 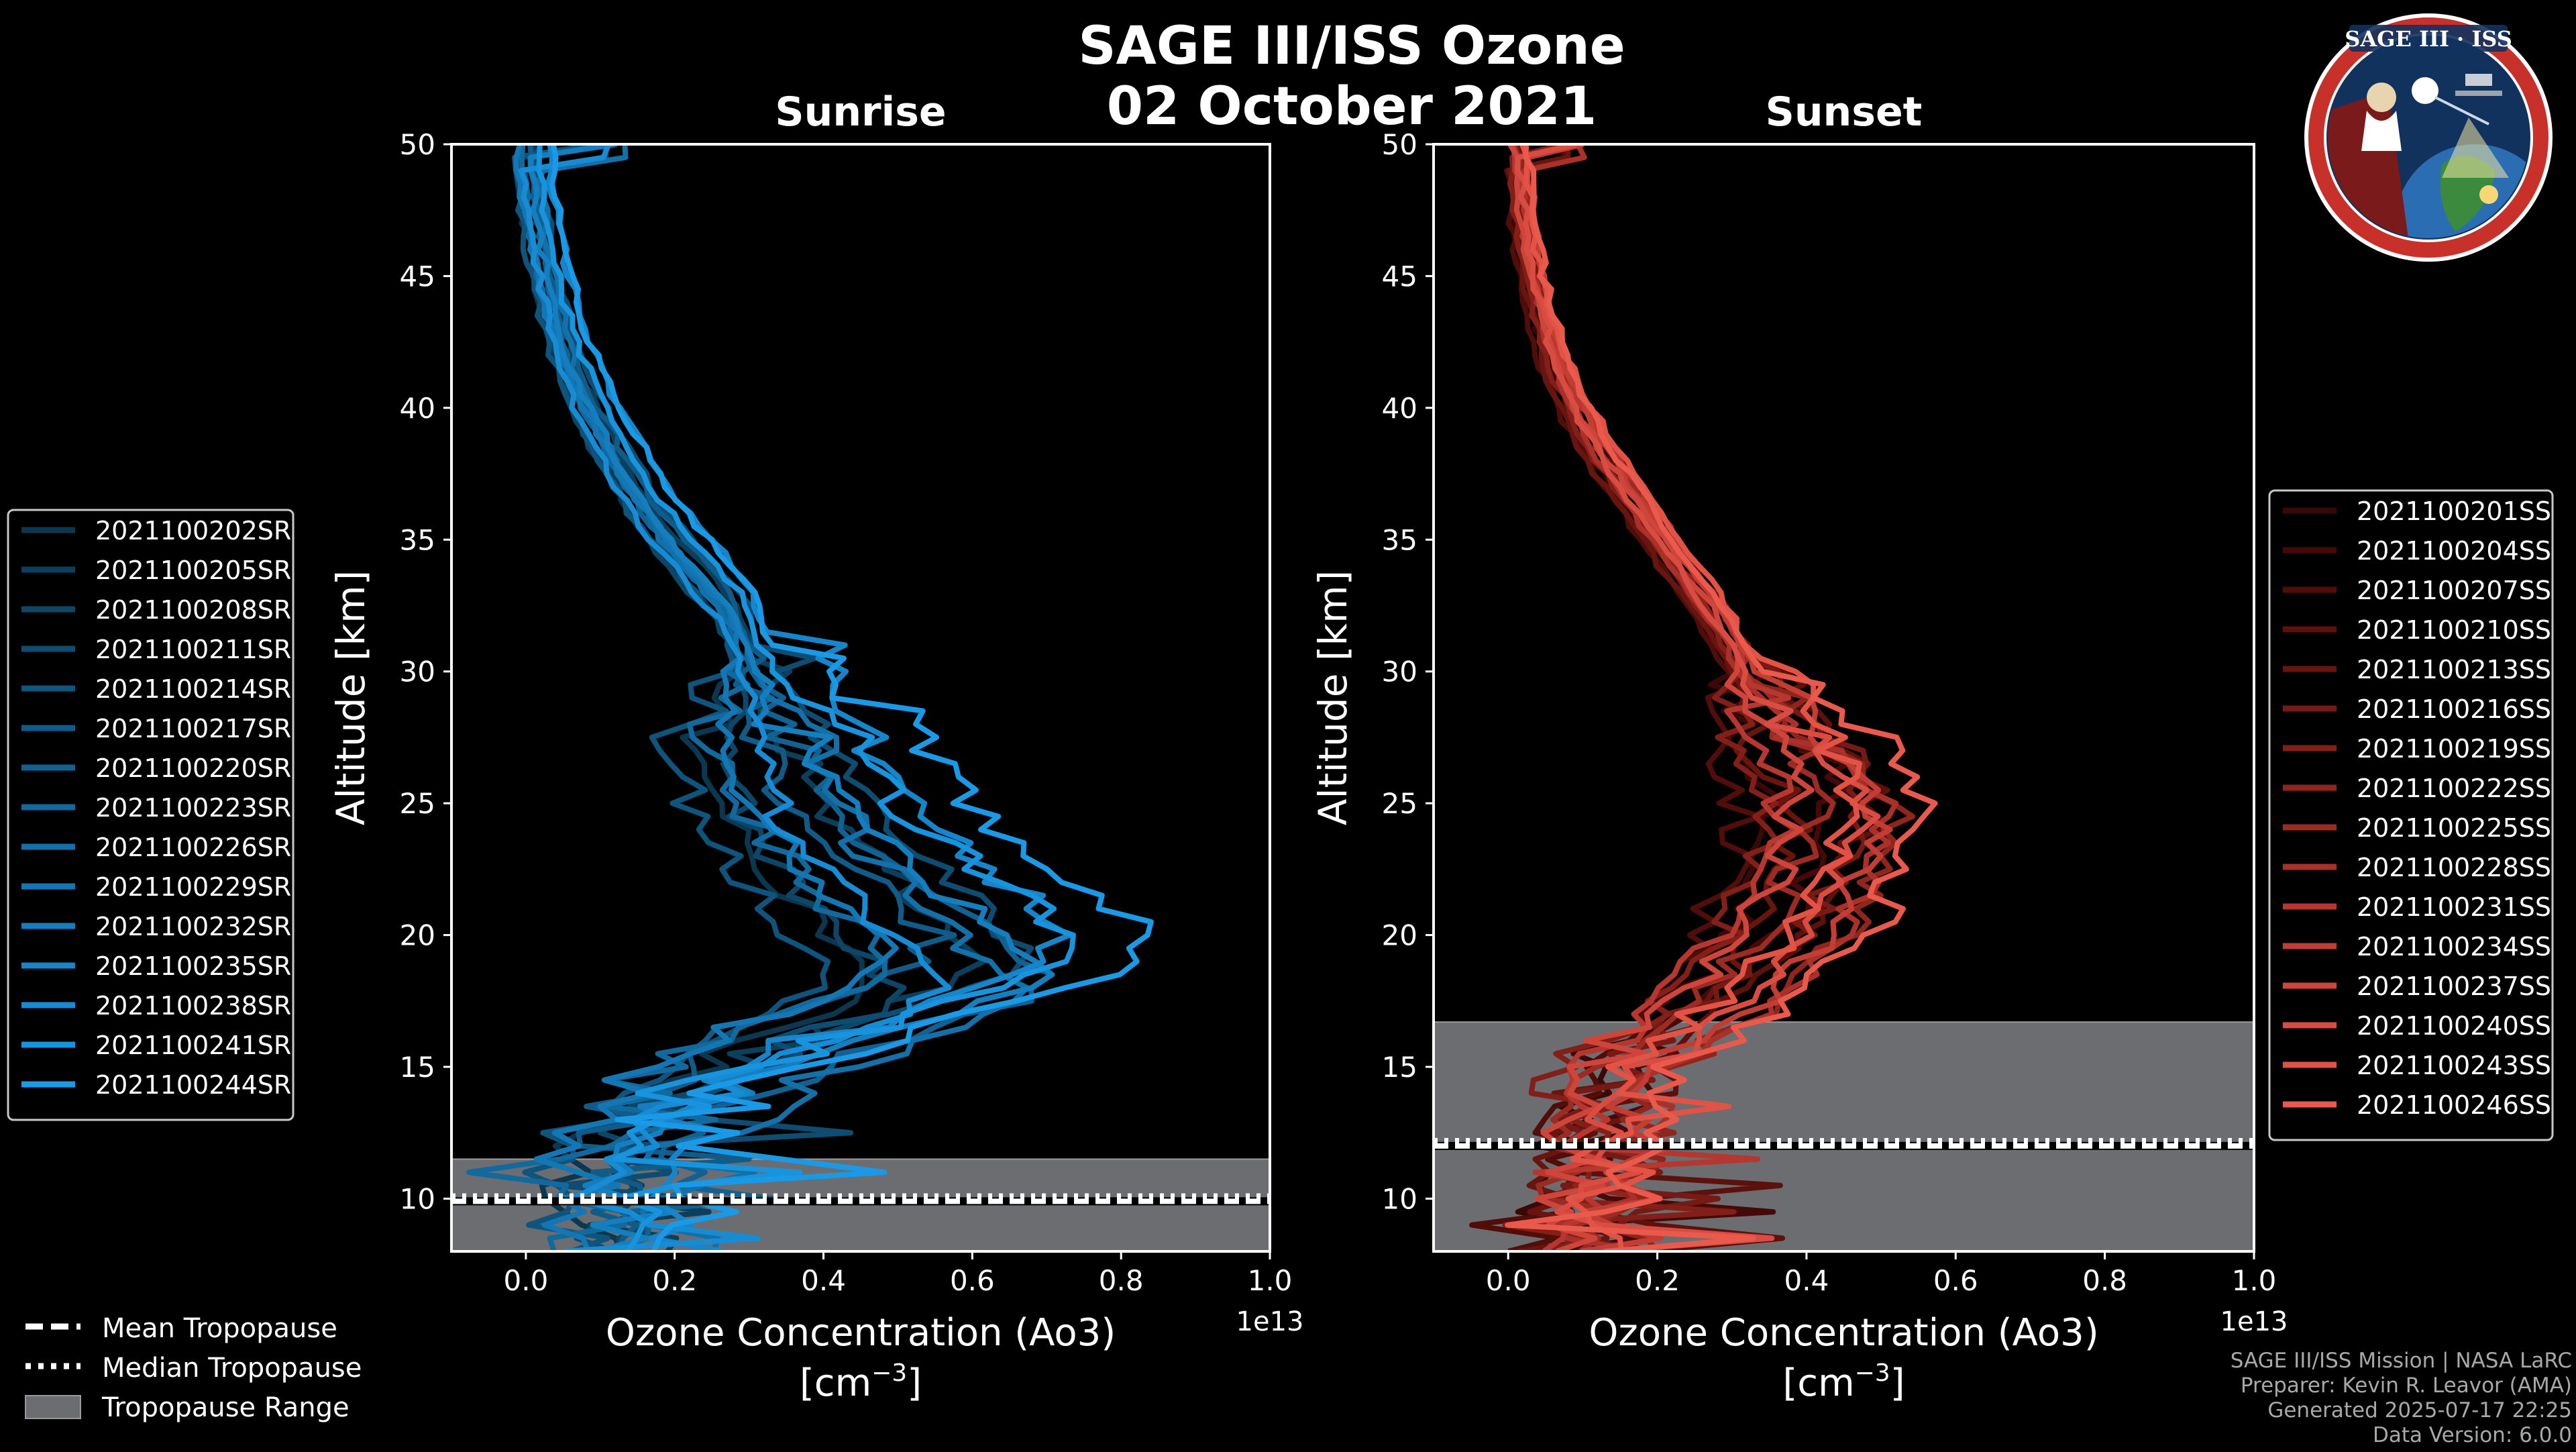 I want to click on tropopause-range-swatch, so click(x=53, y=1407).